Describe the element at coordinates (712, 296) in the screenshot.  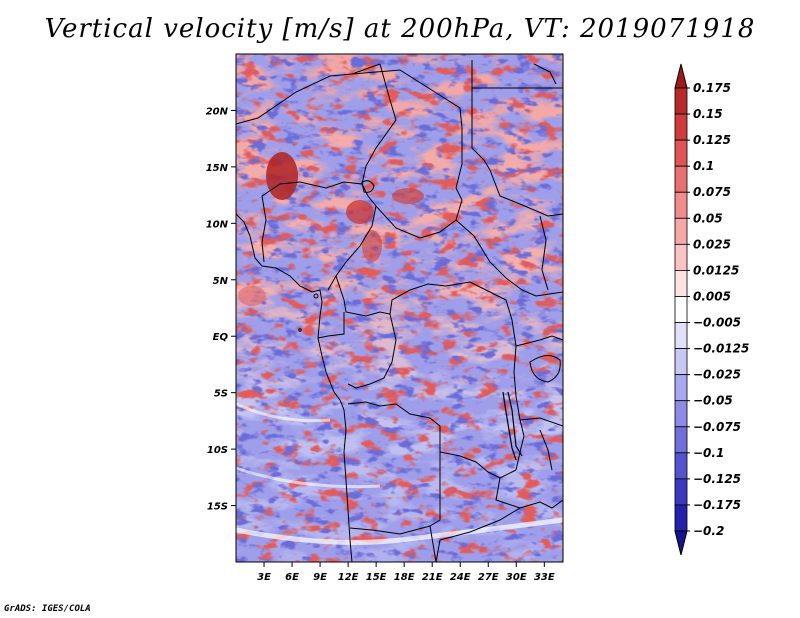
I see `colorbar-level-label: 0.005` at that location.